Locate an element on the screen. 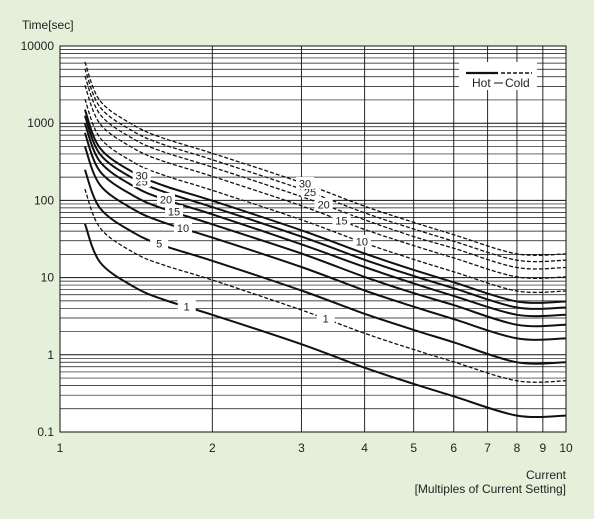 Image resolution: width=594 pixels, height=519 pixels. y-tick-label: 1000 is located at coordinates (40, 123).